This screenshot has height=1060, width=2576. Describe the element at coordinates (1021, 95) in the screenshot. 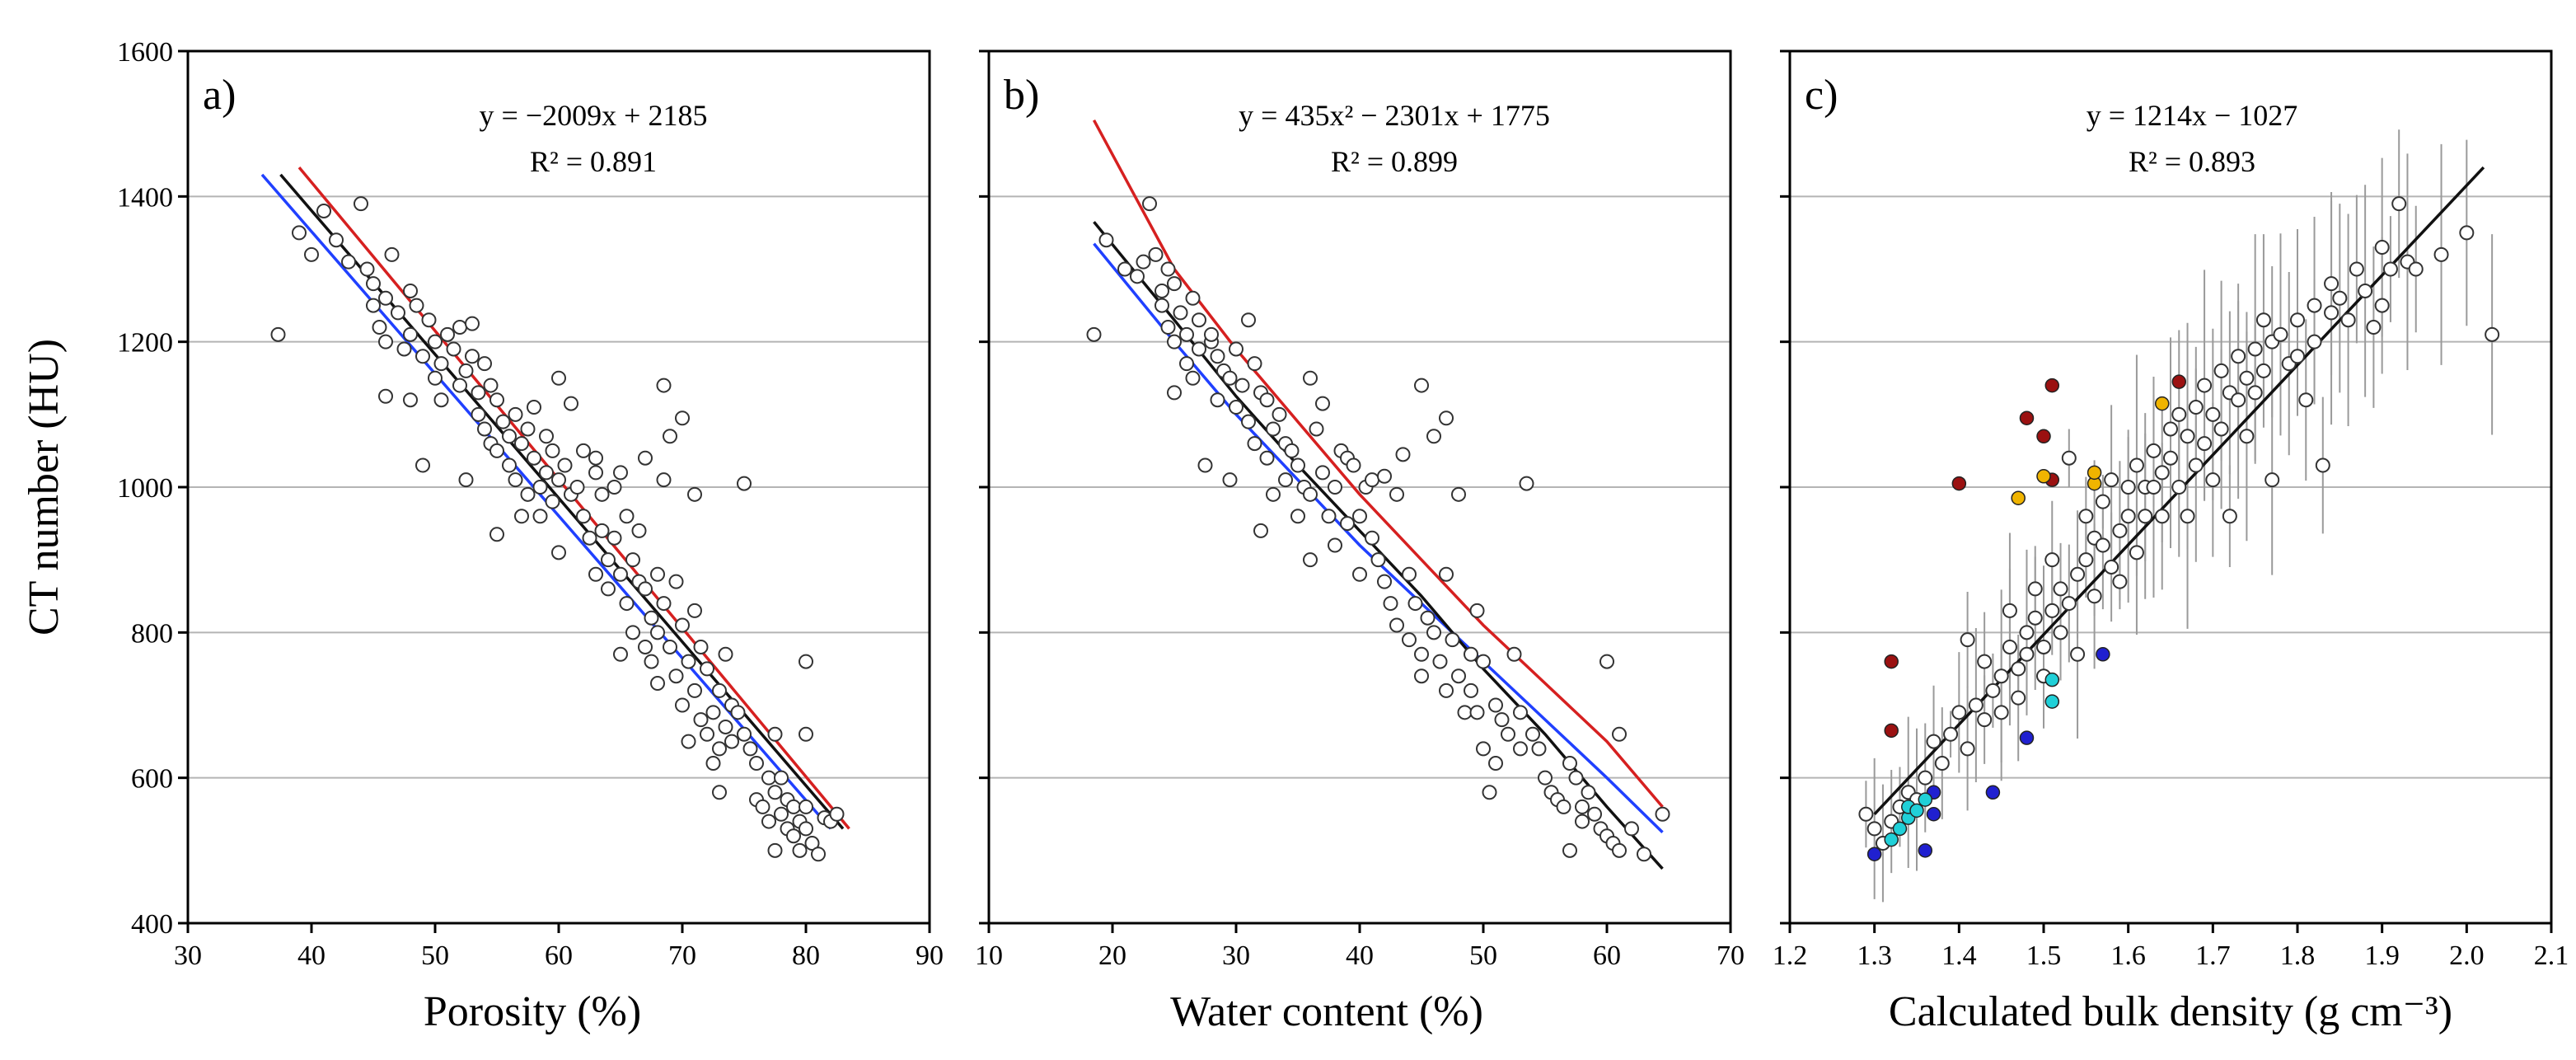

I see `panel-b-label: b)` at that location.